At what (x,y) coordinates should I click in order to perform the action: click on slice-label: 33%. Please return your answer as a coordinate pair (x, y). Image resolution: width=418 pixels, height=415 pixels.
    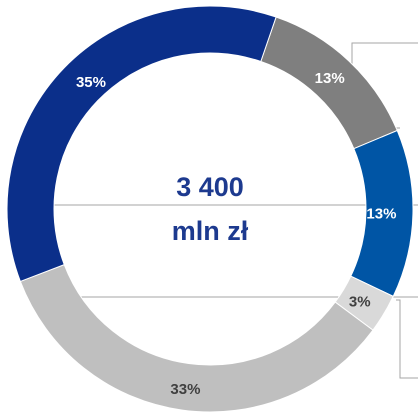
    Looking at the image, I should click on (185, 389).